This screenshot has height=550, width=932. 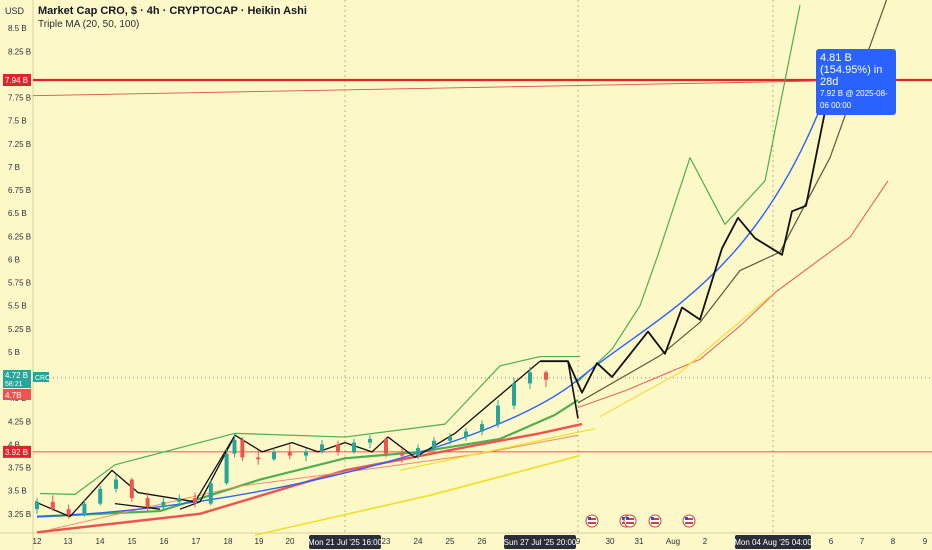 What do you see at coordinates (14, 384) in the screenshot?
I see `countdown-tag: 58:21` at bounding box center [14, 384].